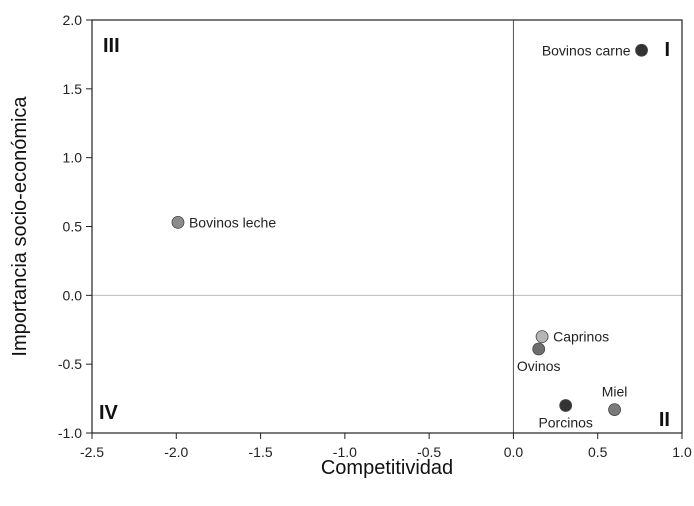  I want to click on y-axis-title: Importancia socio-económica, so click(20, 226).